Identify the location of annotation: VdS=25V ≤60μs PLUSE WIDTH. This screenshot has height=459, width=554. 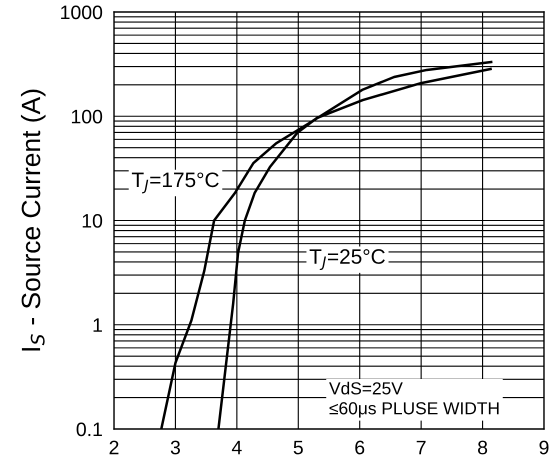
(414, 400).